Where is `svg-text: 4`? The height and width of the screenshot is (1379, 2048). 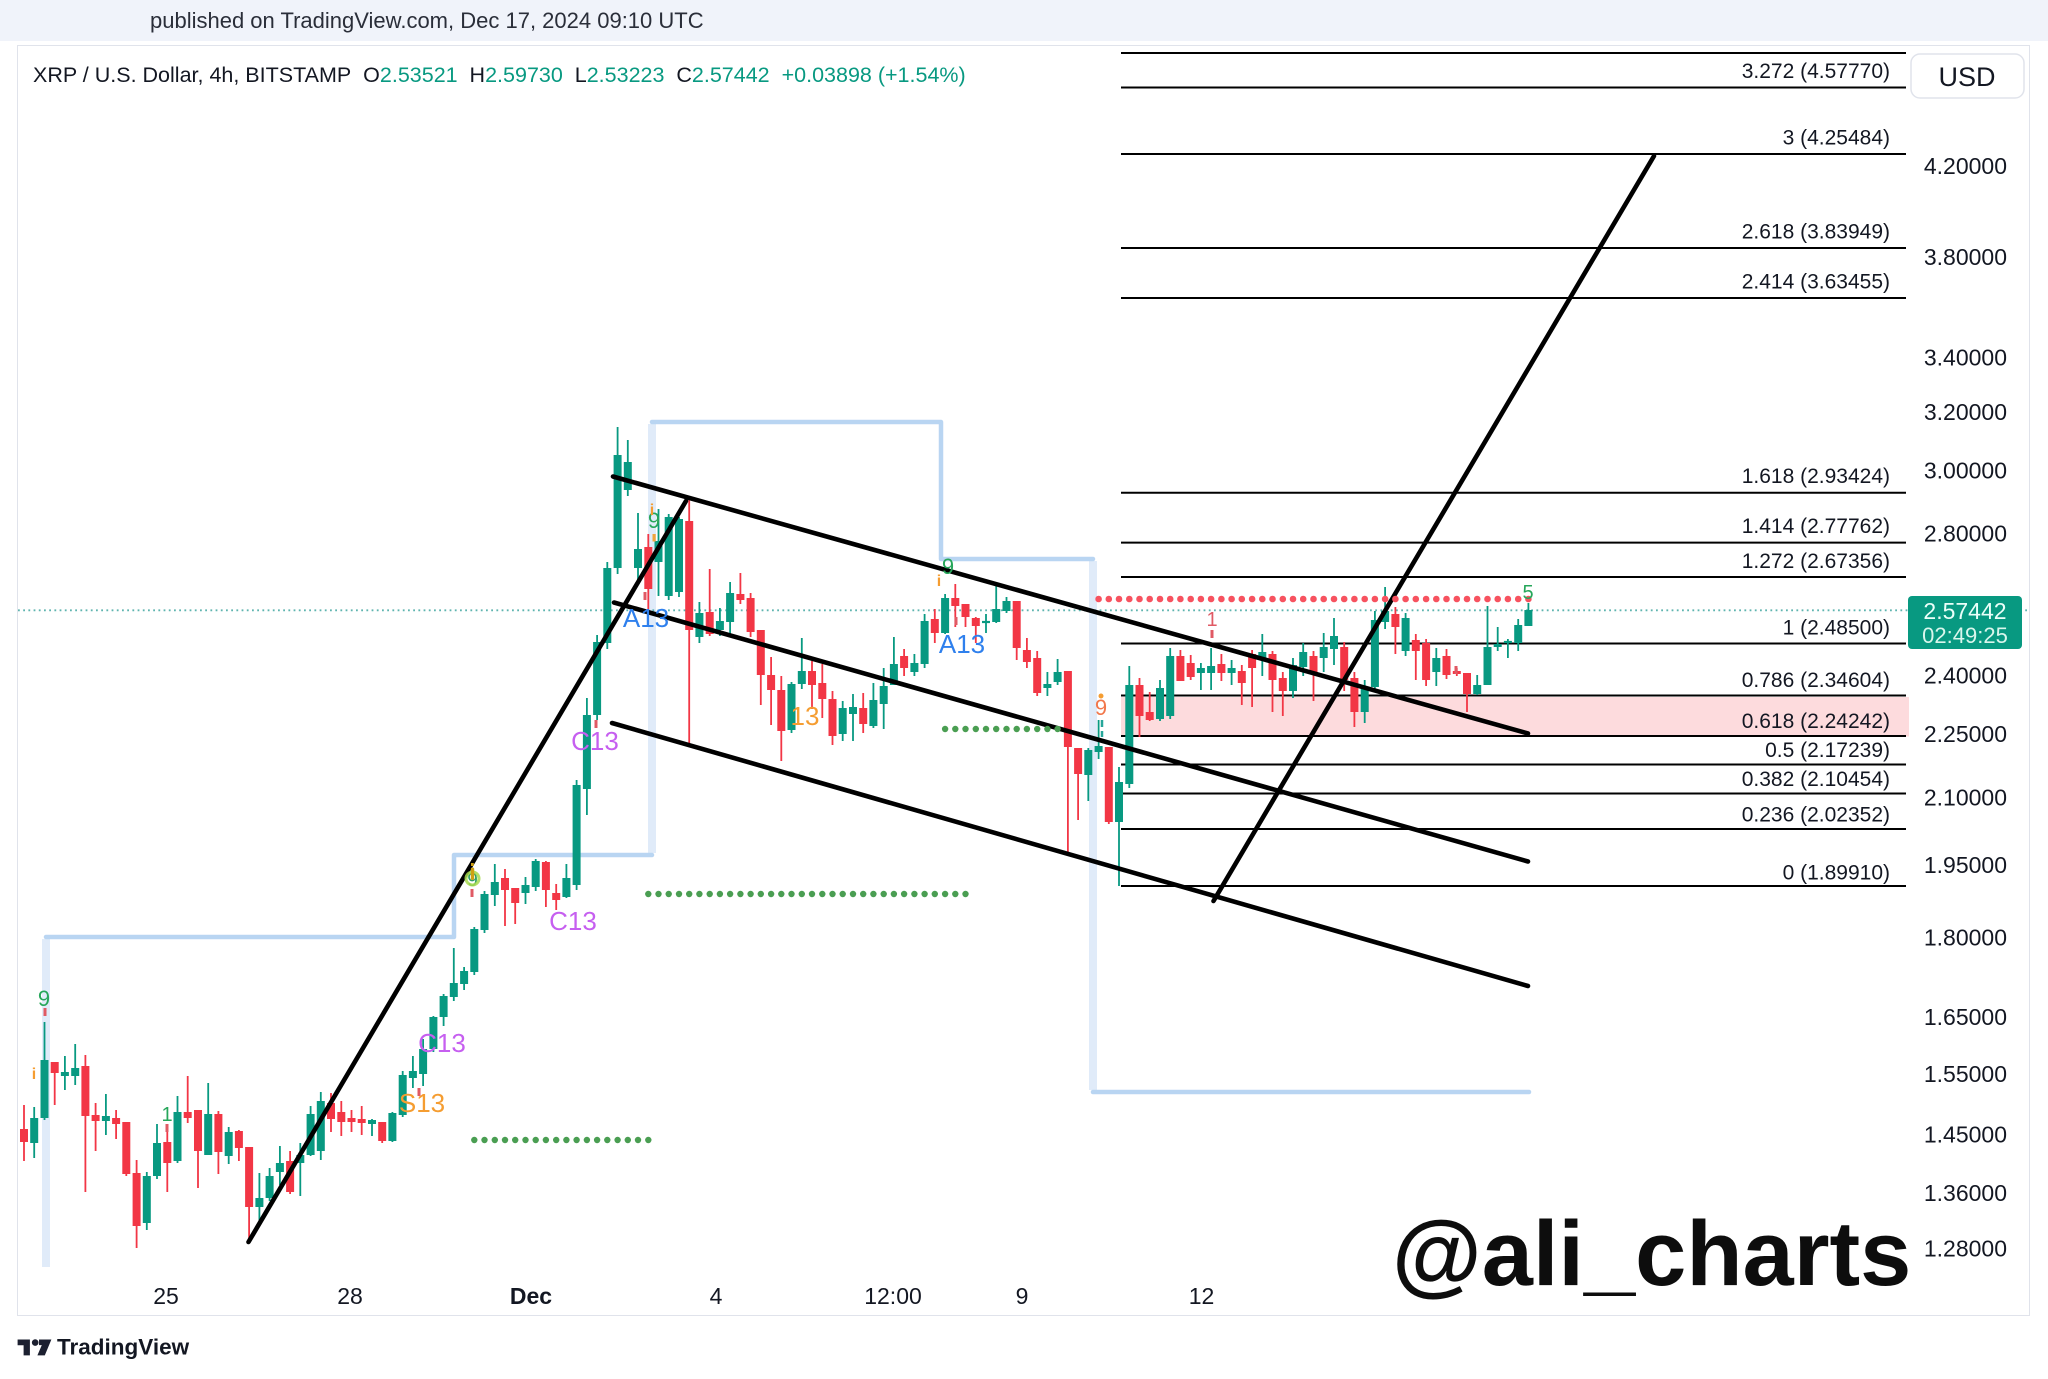
svg-text: 4 is located at coordinates (716, 1296).